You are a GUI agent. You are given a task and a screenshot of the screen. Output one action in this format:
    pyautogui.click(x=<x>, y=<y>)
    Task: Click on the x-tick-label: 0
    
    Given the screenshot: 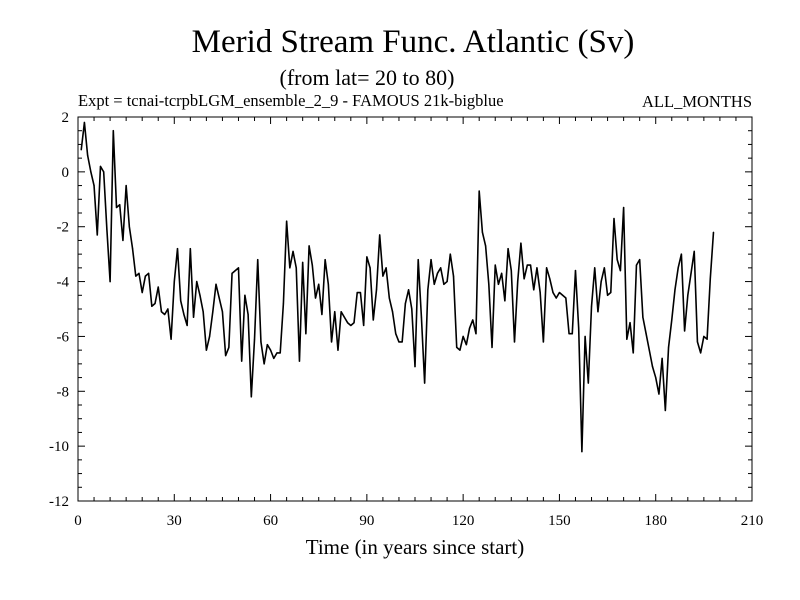 What is the action you would take?
    pyautogui.click(x=78, y=521)
    